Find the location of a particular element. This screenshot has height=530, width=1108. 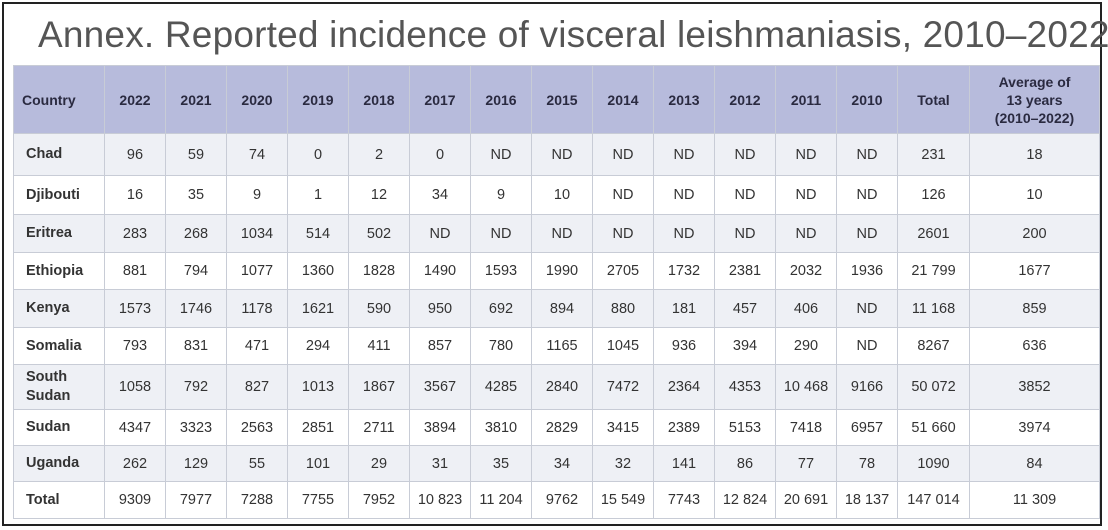

country-cell: South Sudan is located at coordinates (59, 387).